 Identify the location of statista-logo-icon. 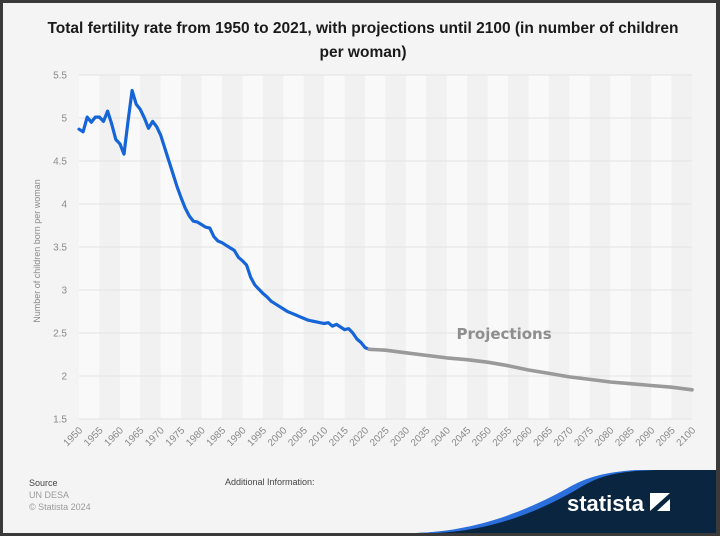
(660, 502).